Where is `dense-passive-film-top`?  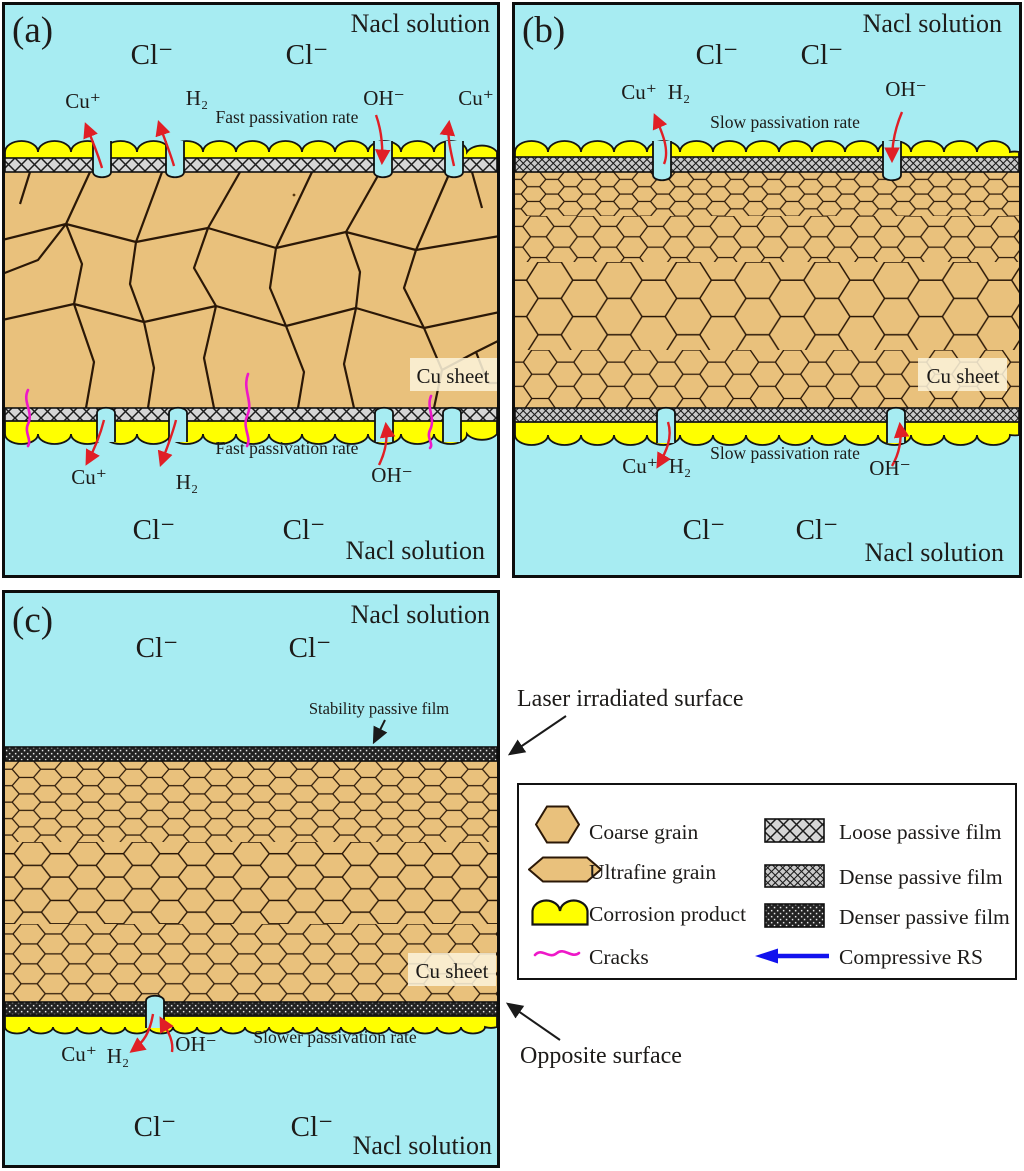
dense-passive-film-top is located at coordinates (767, 164).